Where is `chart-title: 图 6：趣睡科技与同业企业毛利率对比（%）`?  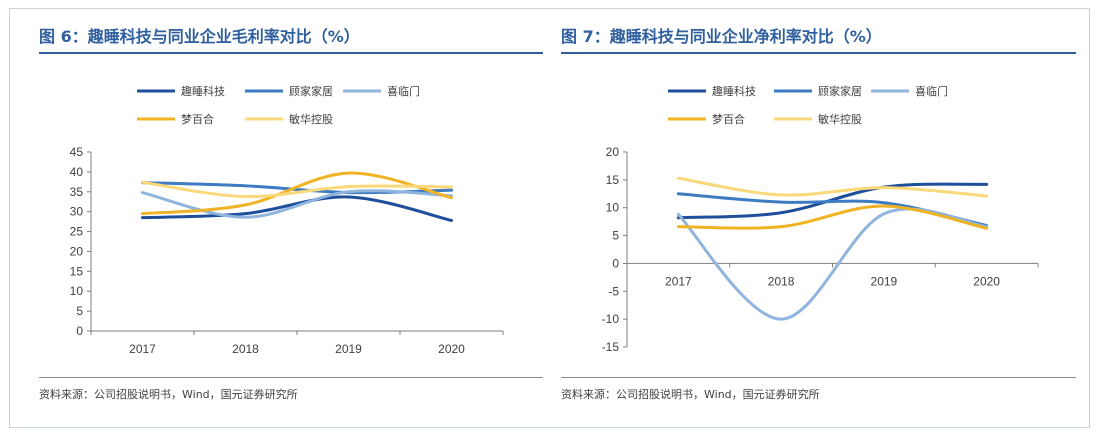 chart-title: 图 6：趣睡科技与同业企业毛利率对比（%） is located at coordinates (199, 36).